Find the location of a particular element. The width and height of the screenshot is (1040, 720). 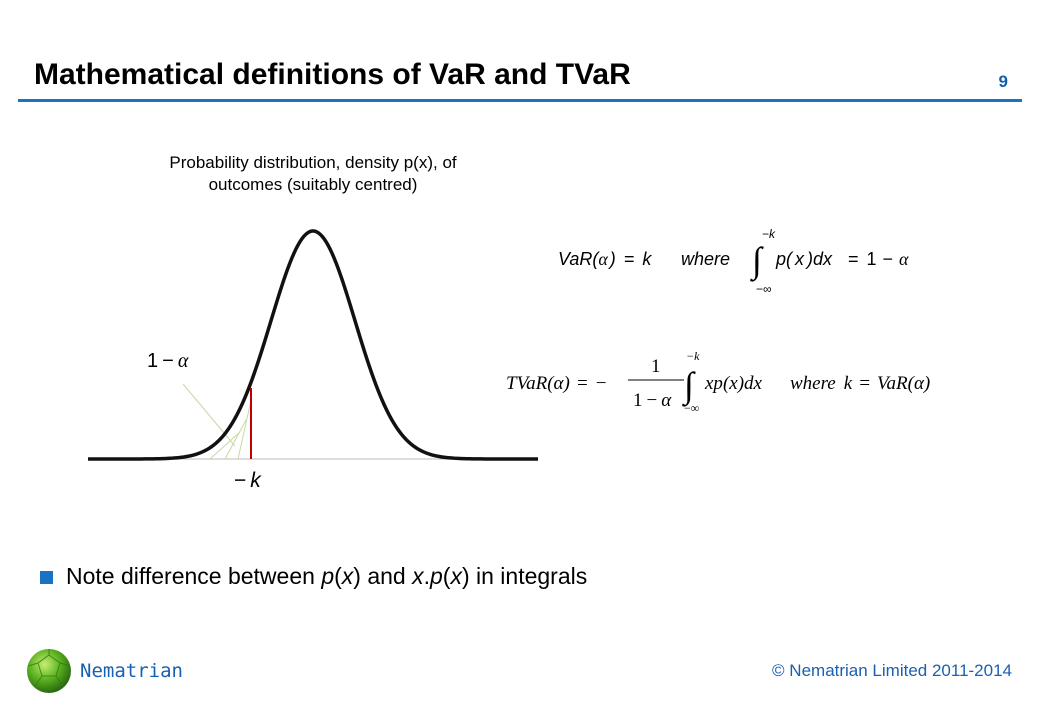

var-upper-limit: −k is located at coordinates (769, 234).